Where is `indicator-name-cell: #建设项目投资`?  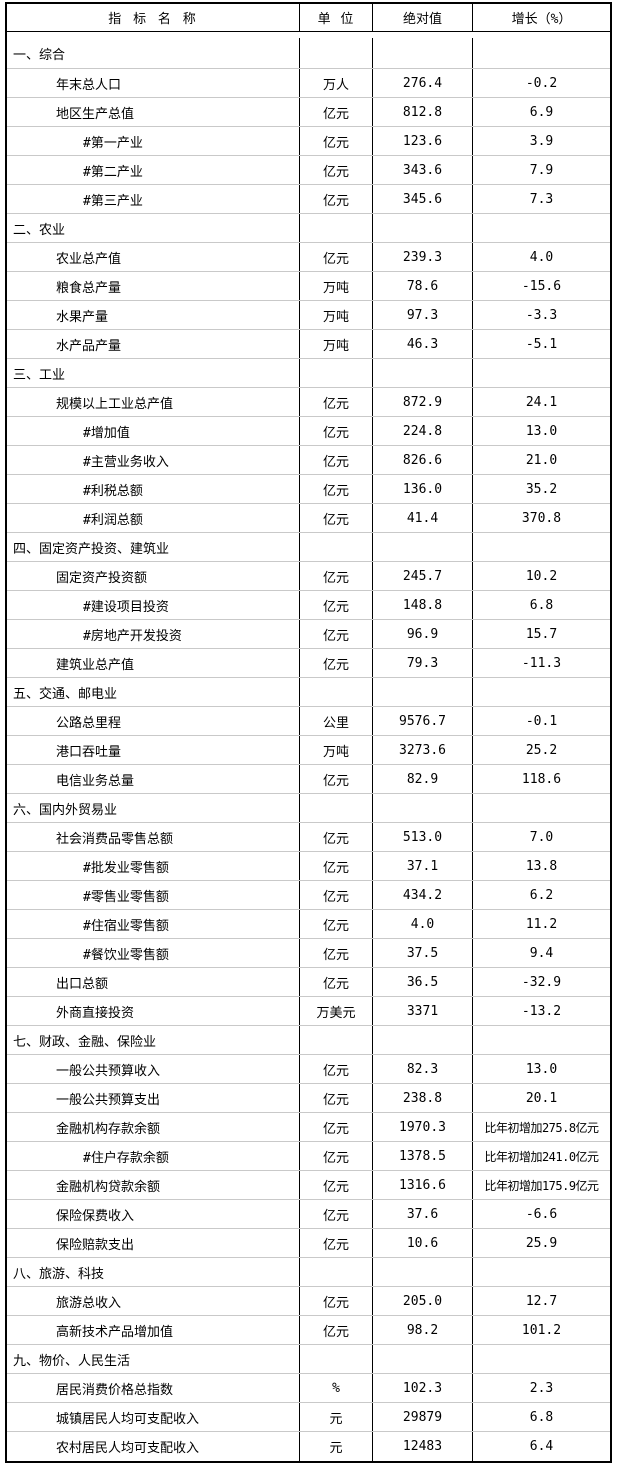
indicator-name-cell: #建设项目投资 is located at coordinates (153, 605).